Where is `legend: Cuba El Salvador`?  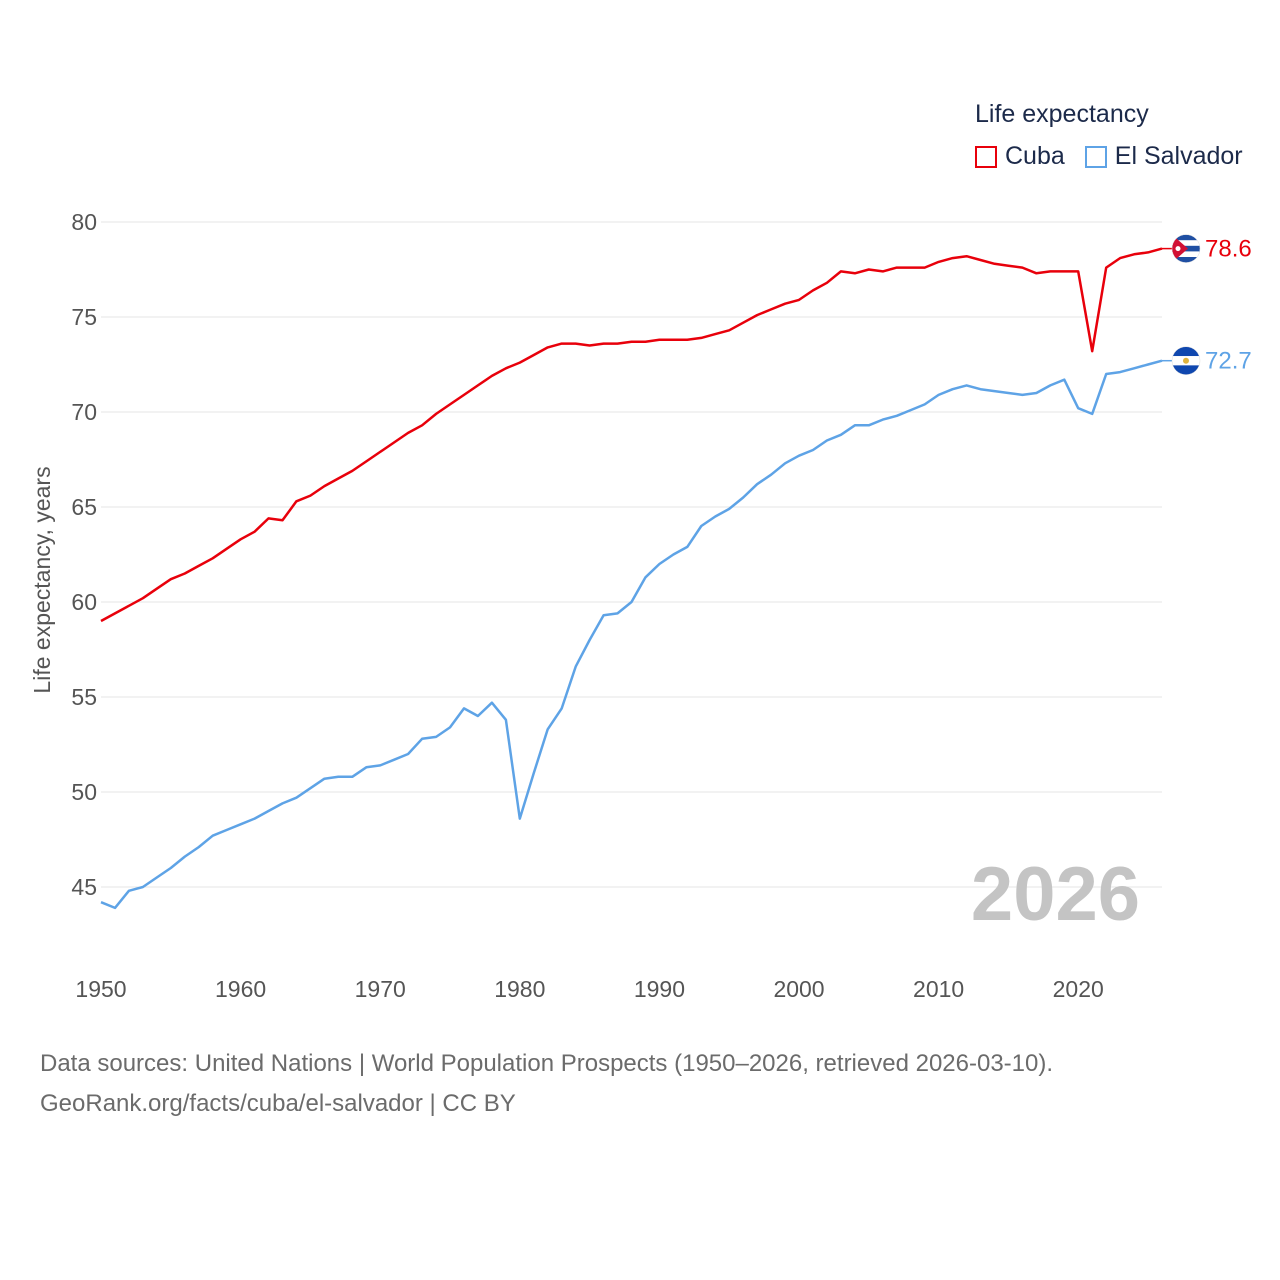 legend: Cuba El Salvador is located at coordinates (1119, 156).